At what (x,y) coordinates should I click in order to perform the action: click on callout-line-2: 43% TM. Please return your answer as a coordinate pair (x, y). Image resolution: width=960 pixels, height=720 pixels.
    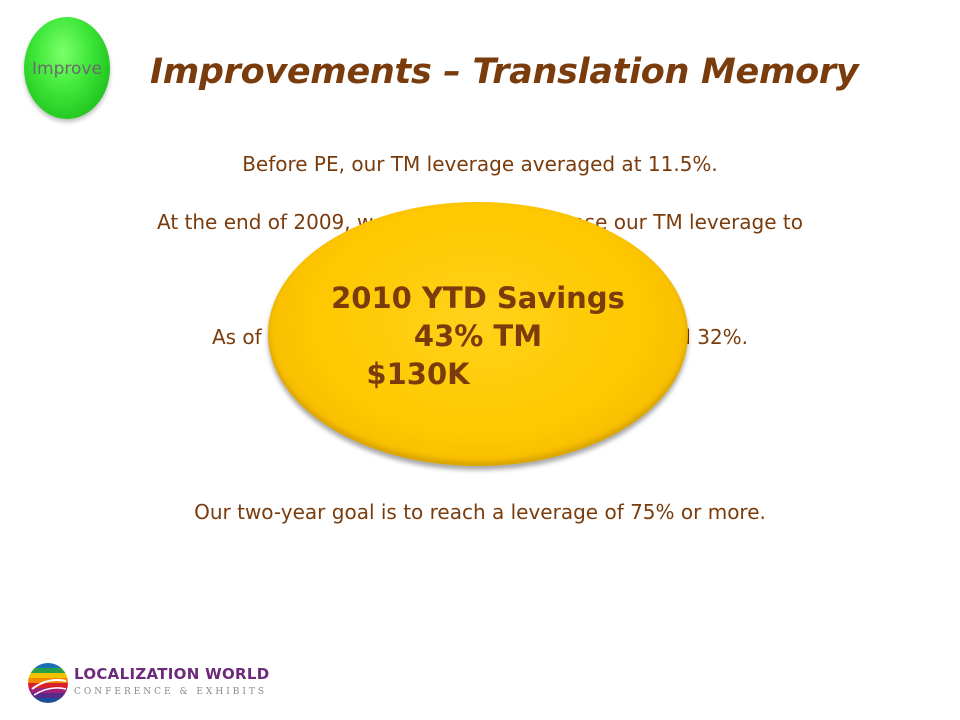
    Looking at the image, I should click on (478, 336).